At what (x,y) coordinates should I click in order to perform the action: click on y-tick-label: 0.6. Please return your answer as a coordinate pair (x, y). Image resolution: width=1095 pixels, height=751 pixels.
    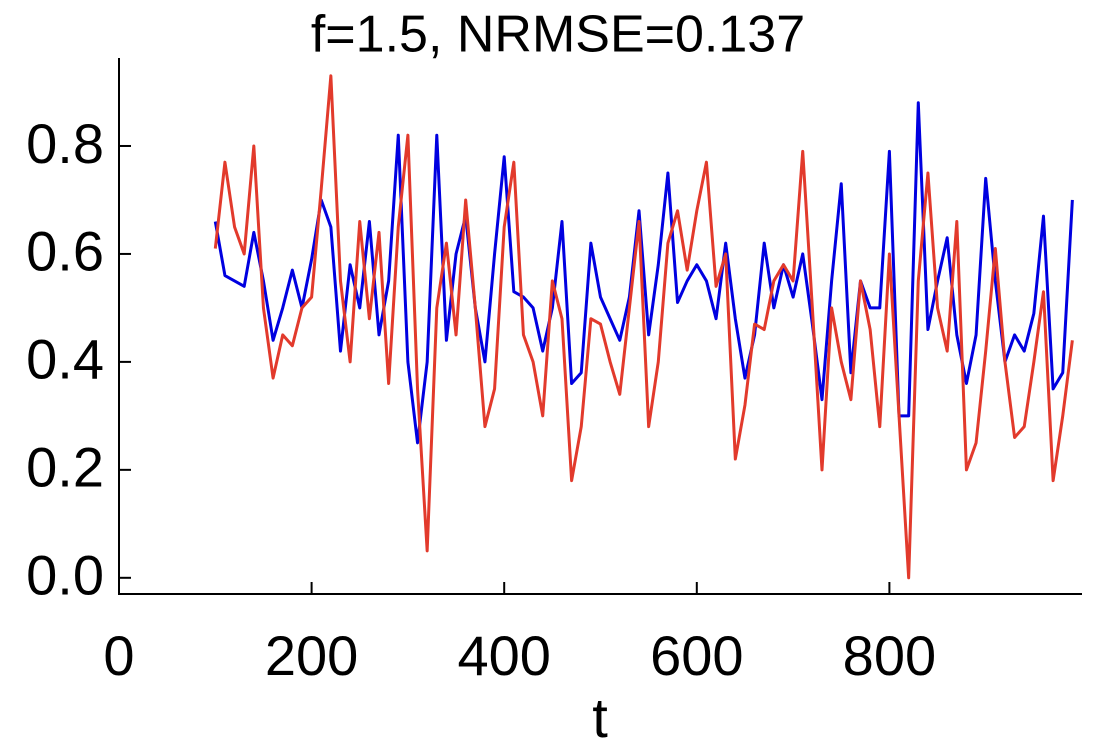
    Looking at the image, I should click on (65, 251).